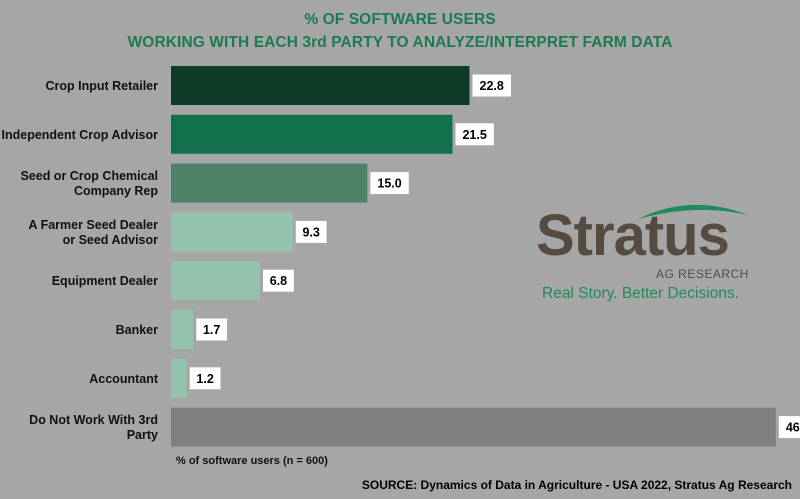 The width and height of the screenshot is (800, 499). I want to click on category-label: Equipment Dealer, so click(105, 281).